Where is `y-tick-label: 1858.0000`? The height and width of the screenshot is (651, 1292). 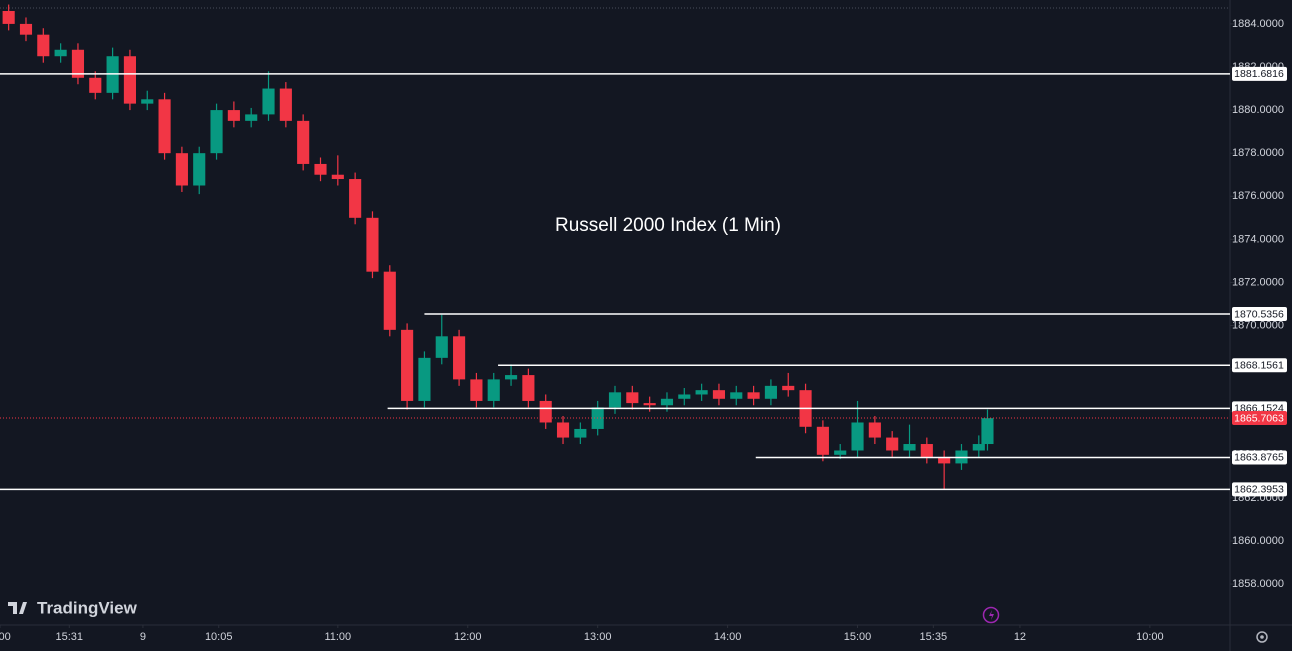
y-tick-label: 1858.0000 is located at coordinates (1258, 584).